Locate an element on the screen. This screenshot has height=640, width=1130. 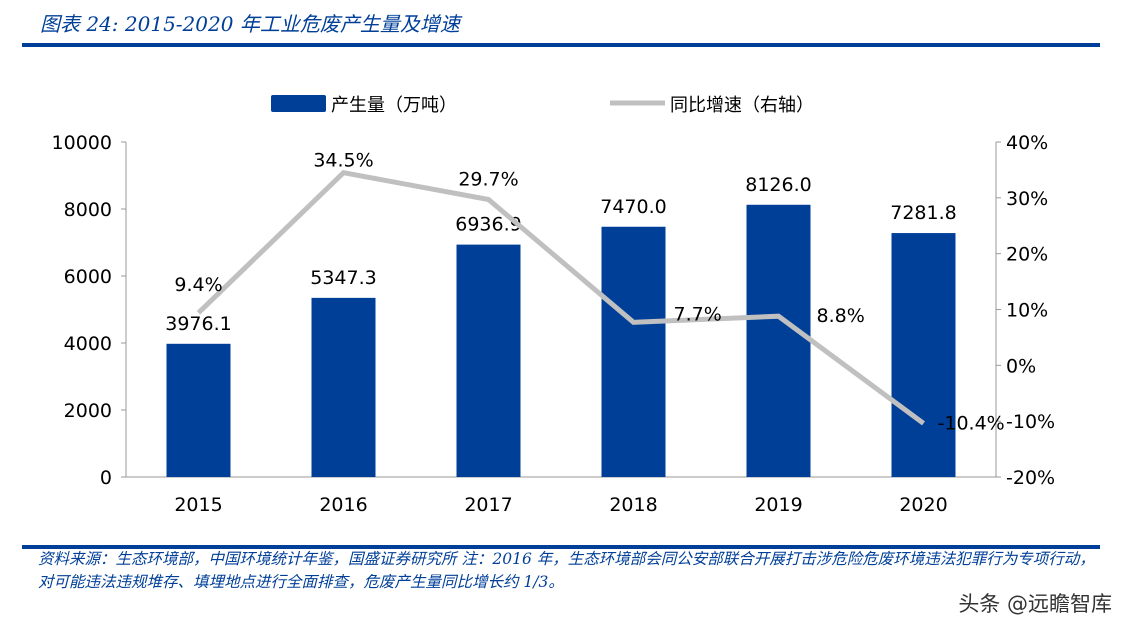
legend-line-label: 同比增速（右轴） is located at coordinates (742, 105).